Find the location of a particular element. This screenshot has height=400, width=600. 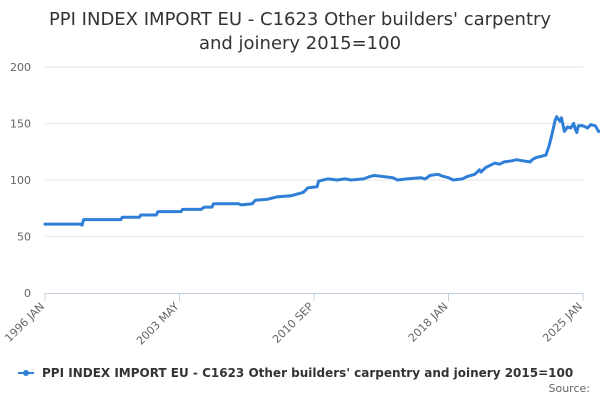

x-tick-label: 2010 SEP is located at coordinates (293, 323).